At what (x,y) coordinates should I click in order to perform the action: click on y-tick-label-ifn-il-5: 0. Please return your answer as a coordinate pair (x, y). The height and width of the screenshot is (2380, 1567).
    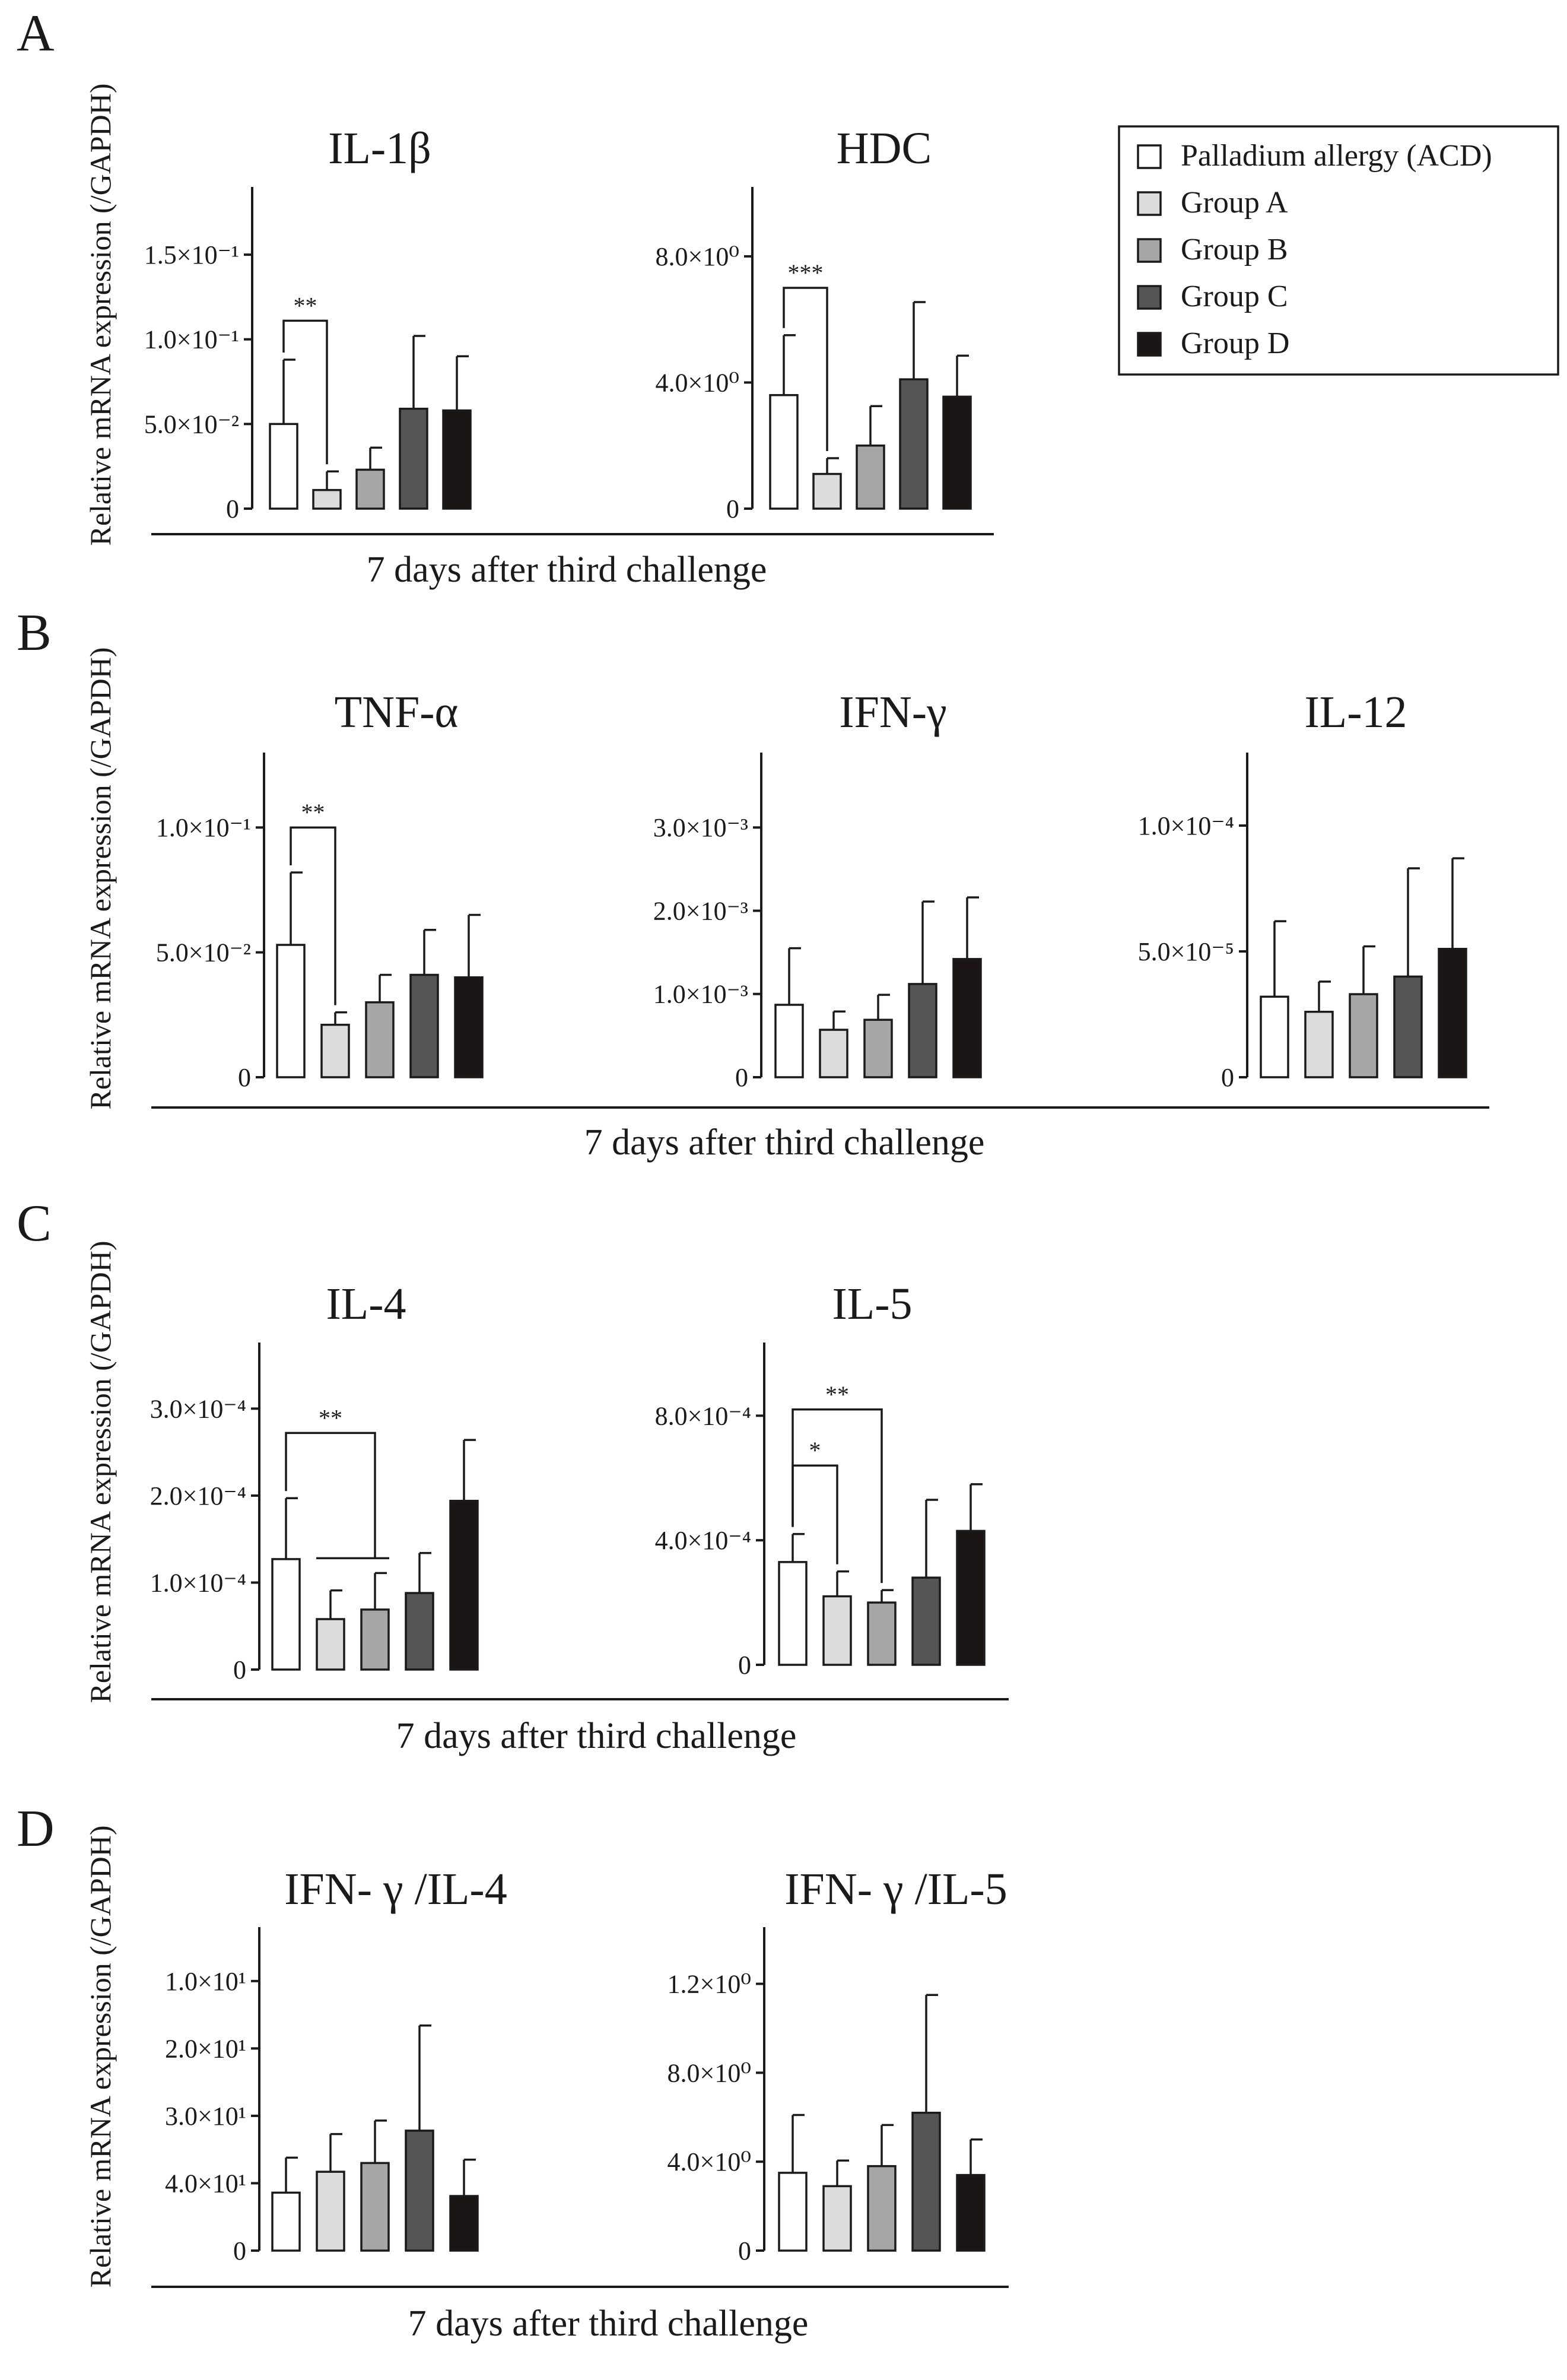
    Looking at the image, I should click on (744, 2250).